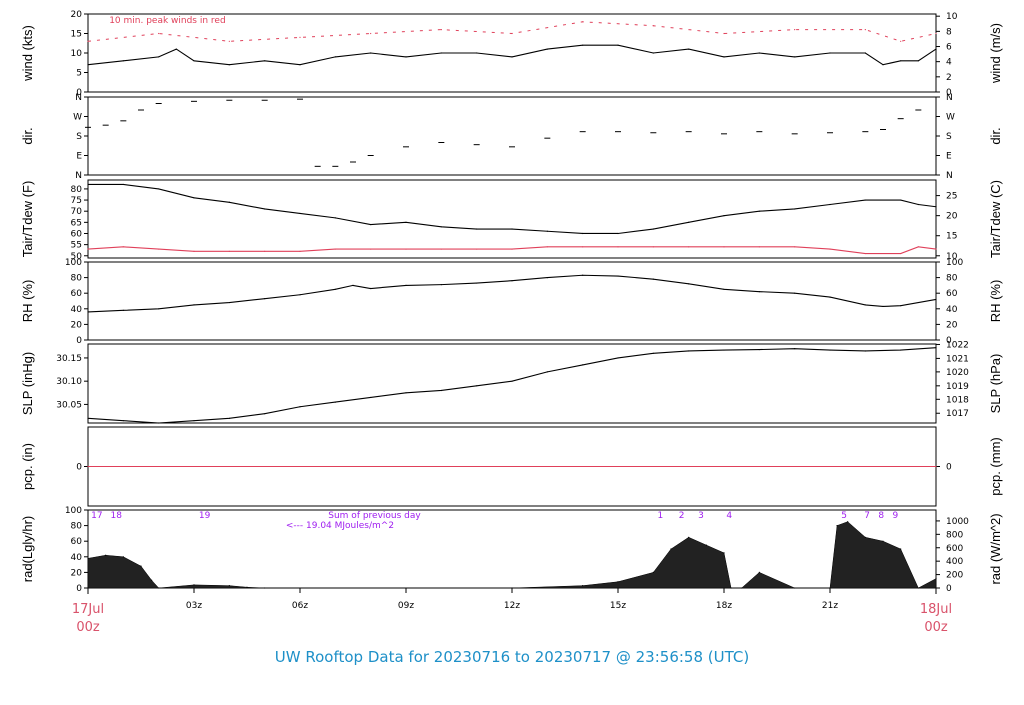 The width and height of the screenshot is (1024, 705). Describe the element at coordinates (117, 516) in the screenshot. I see `rad-hour-mark: 18` at that location.